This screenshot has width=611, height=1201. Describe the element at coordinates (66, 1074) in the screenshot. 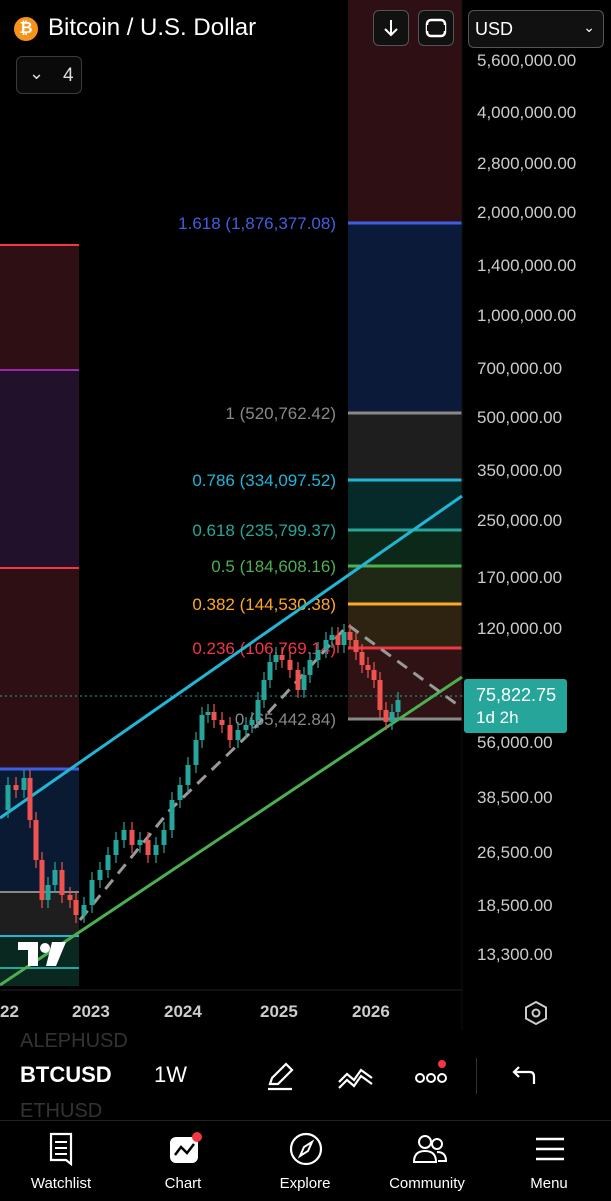

I see `symbol-selector: BTCUSD` at that location.